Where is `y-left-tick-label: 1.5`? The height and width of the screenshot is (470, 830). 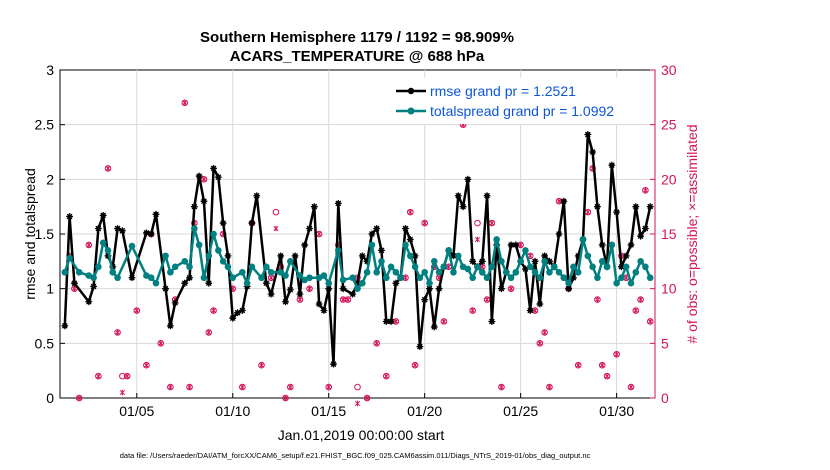 y-left-tick-label: 1.5 is located at coordinates (45, 234).